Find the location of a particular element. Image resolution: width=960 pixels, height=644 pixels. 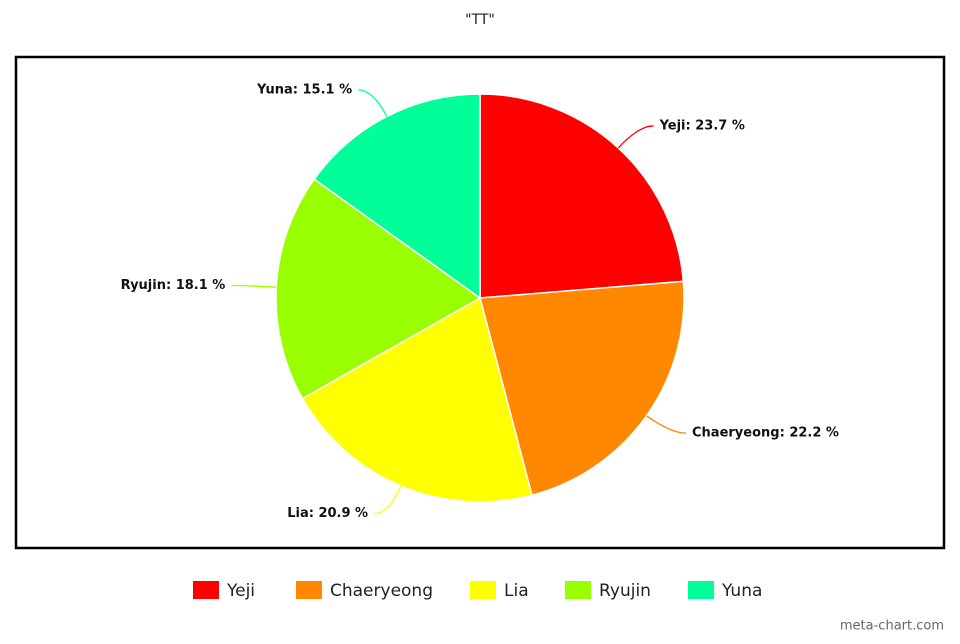

data-label: Yuna: 15.1 % is located at coordinates (304, 89).